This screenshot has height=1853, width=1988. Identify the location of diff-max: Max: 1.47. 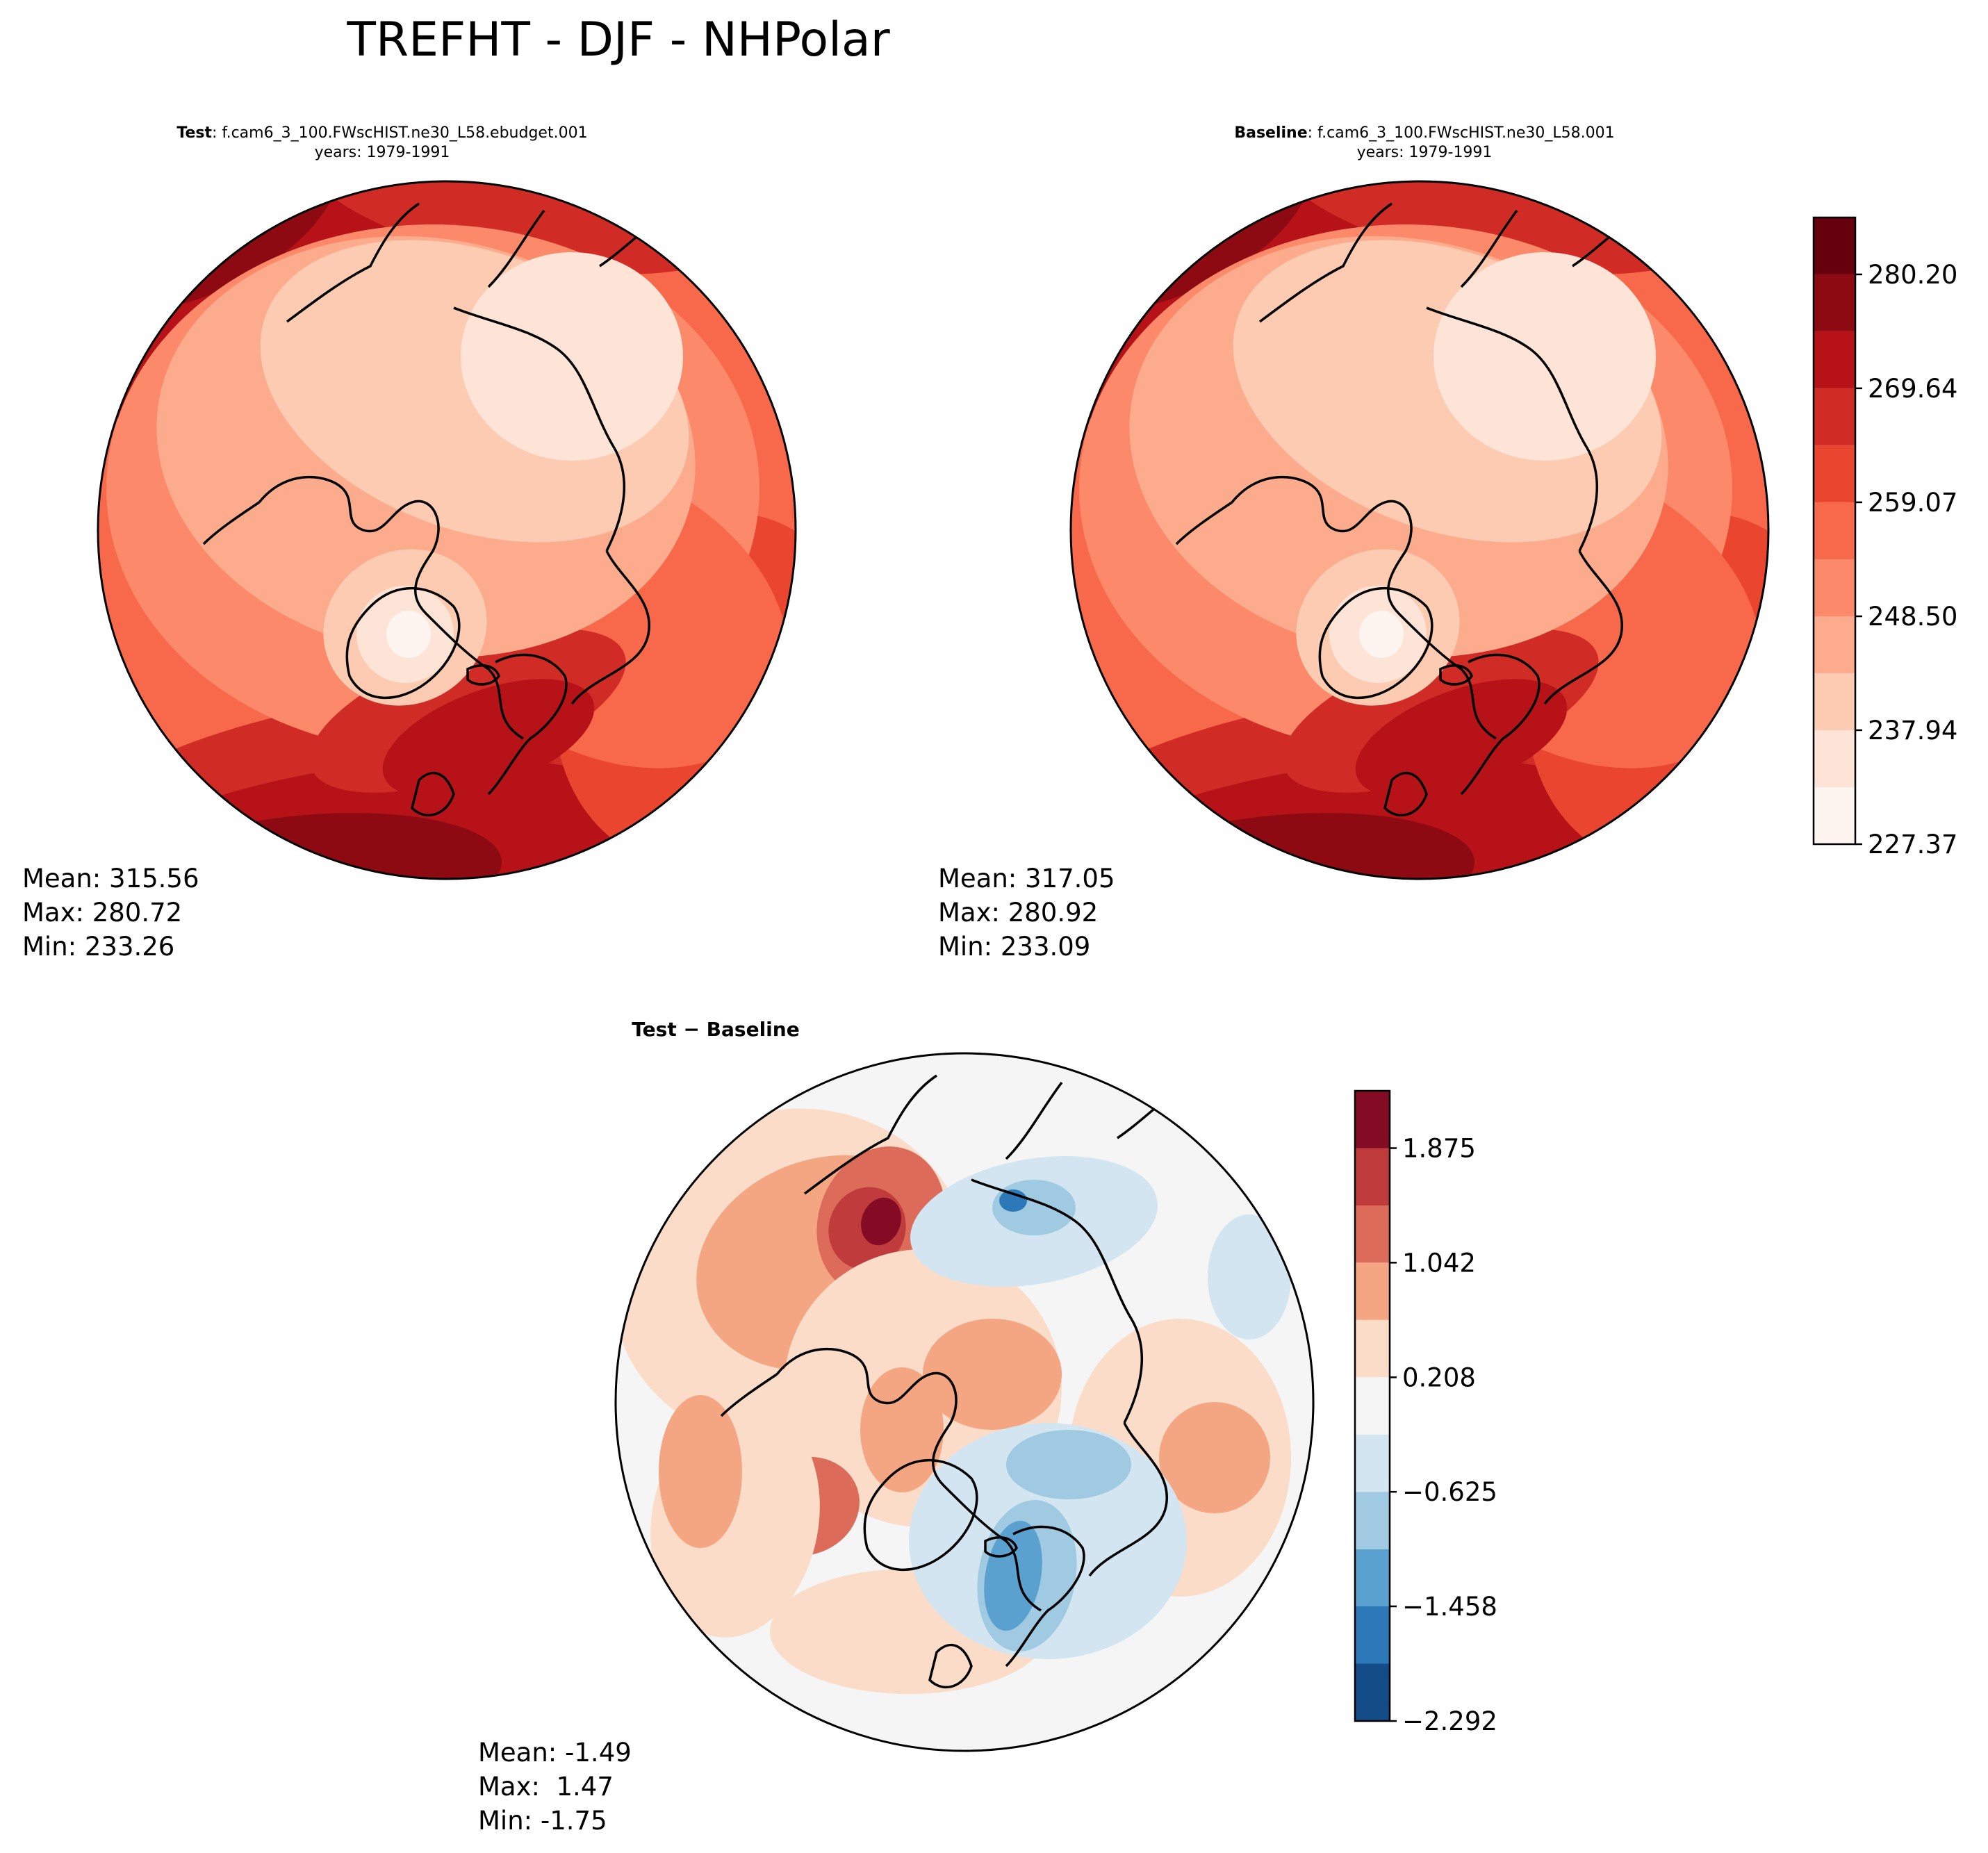
(546, 1787).